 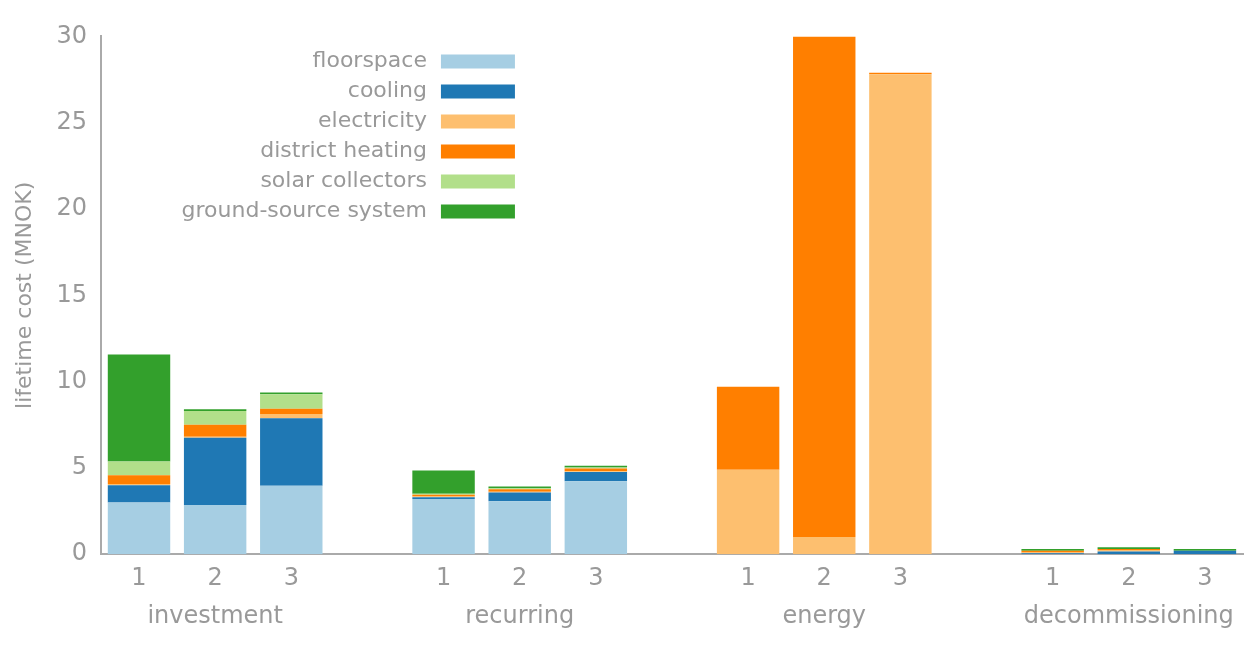 What do you see at coordinates (343, 180) in the screenshot?
I see `legend-label: solar collectors` at bounding box center [343, 180].